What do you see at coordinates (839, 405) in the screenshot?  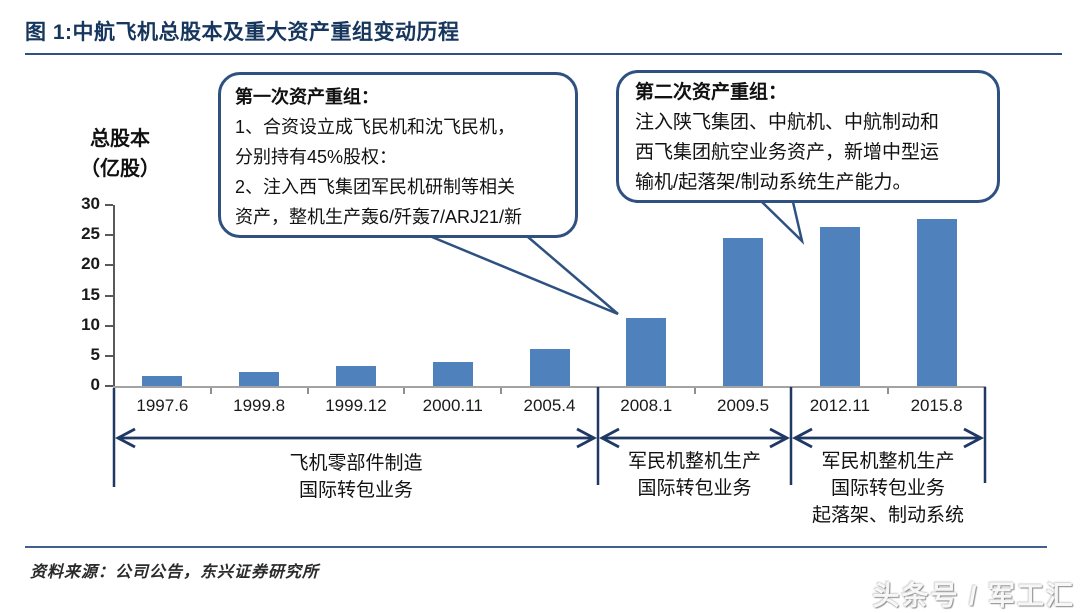 I see `x-label-2012.11: 2012.11` at bounding box center [839, 405].